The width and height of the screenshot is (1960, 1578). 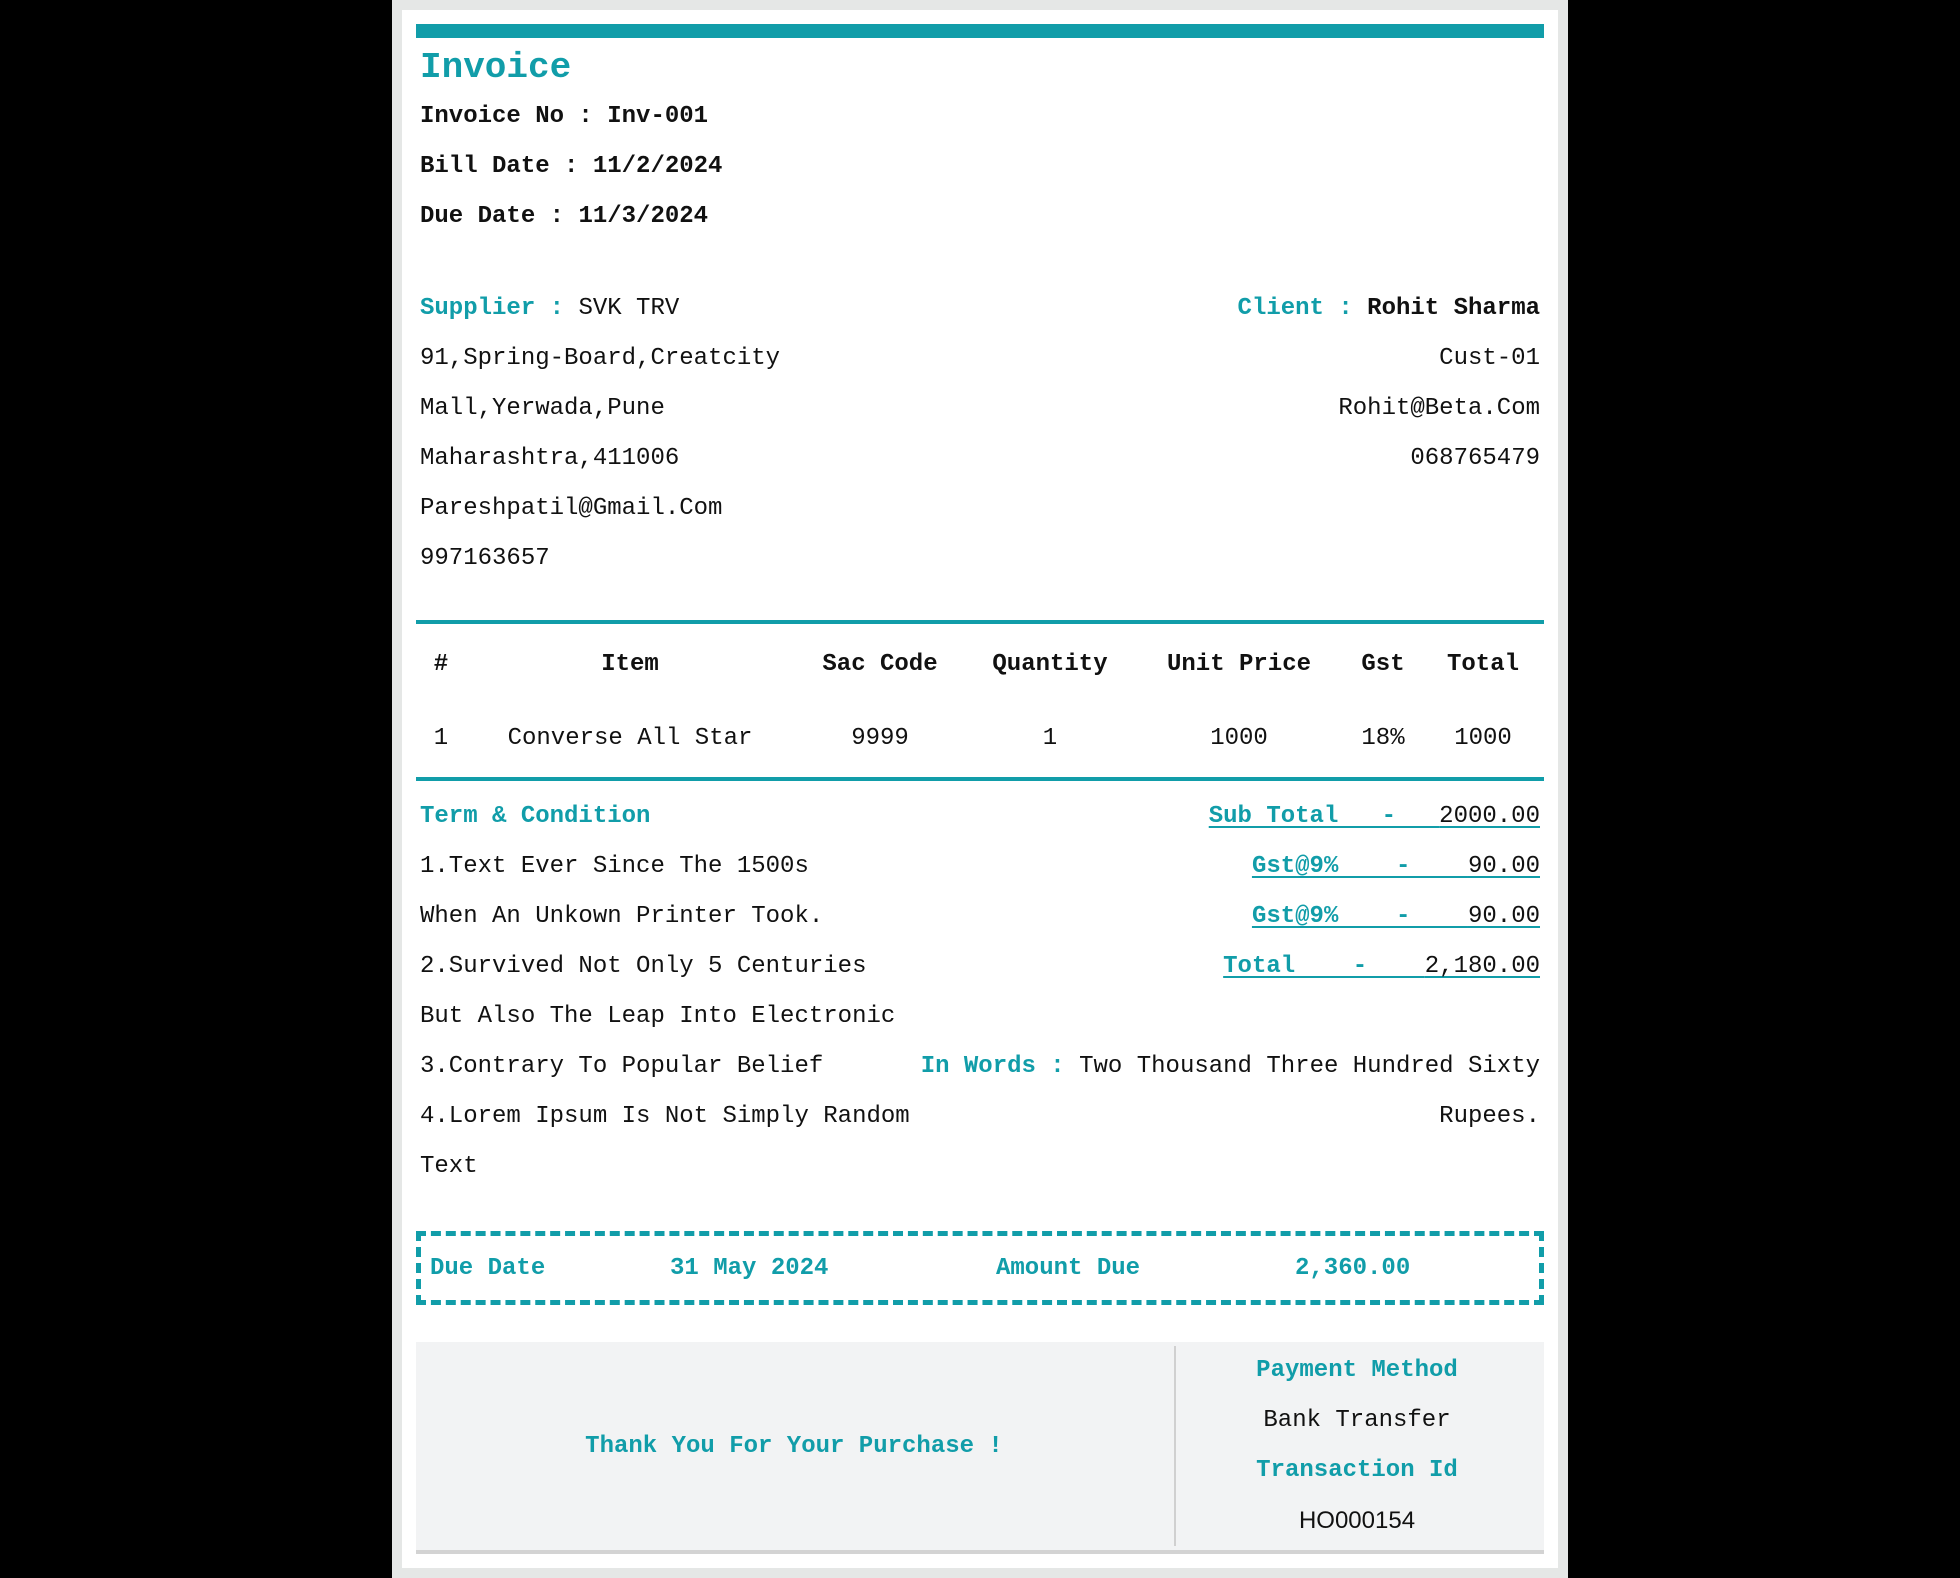 What do you see at coordinates (1302, 308) in the screenshot?
I see `client-label: Client :` at bounding box center [1302, 308].